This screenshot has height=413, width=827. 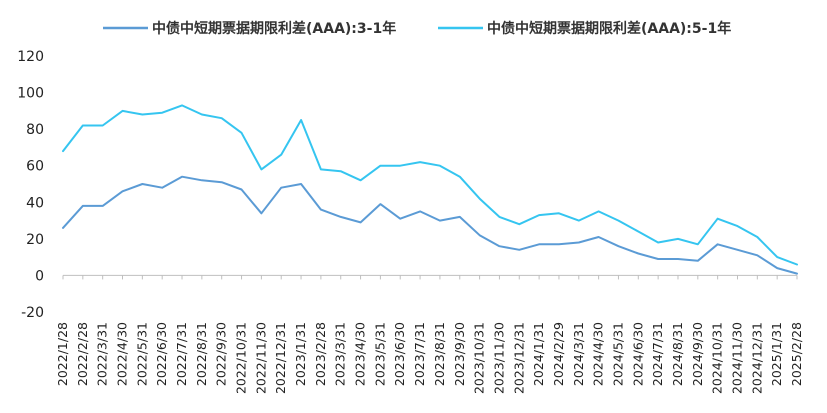 What do you see at coordinates (280, 358) in the screenshot?
I see `x-tick-label: 2022/12/31` at bounding box center [280, 358].